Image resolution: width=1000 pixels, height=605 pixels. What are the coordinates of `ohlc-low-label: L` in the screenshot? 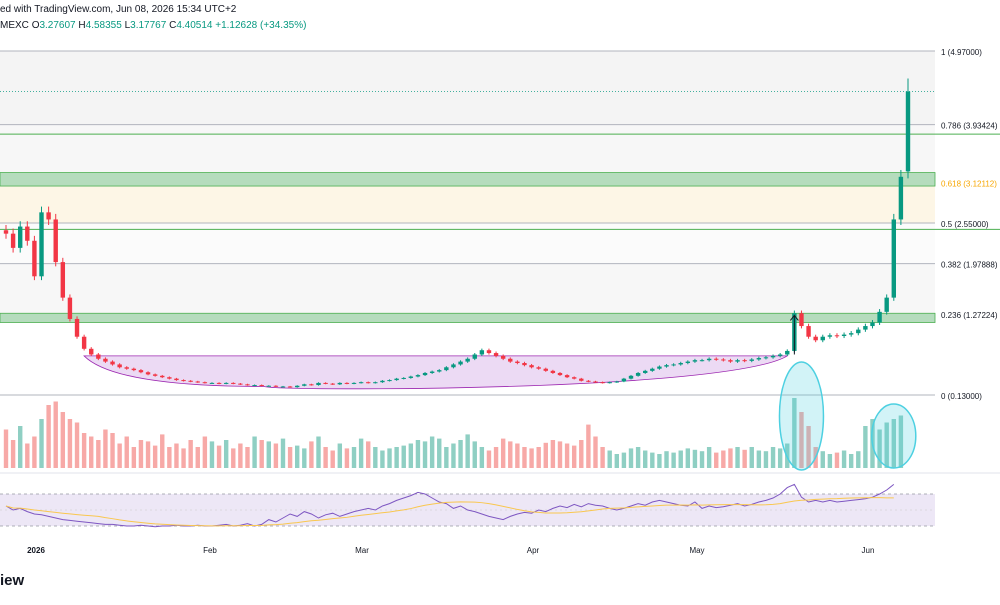 It's located at (127, 25).